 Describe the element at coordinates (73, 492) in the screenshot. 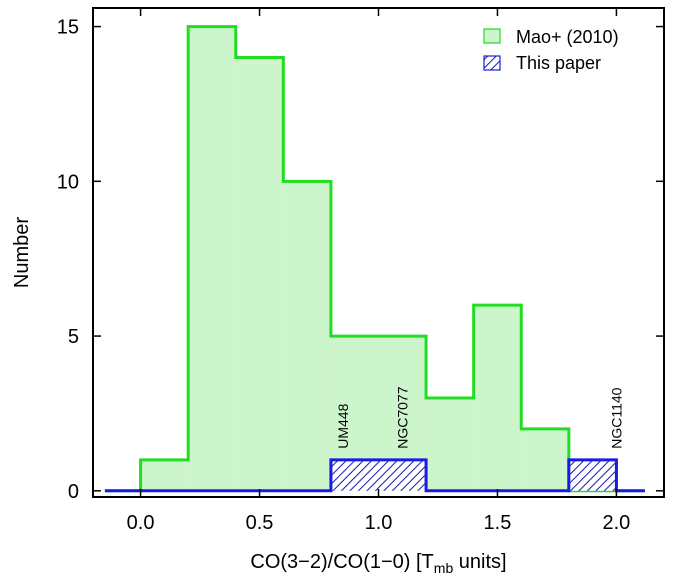

I see `y-tick-label: 0` at that location.